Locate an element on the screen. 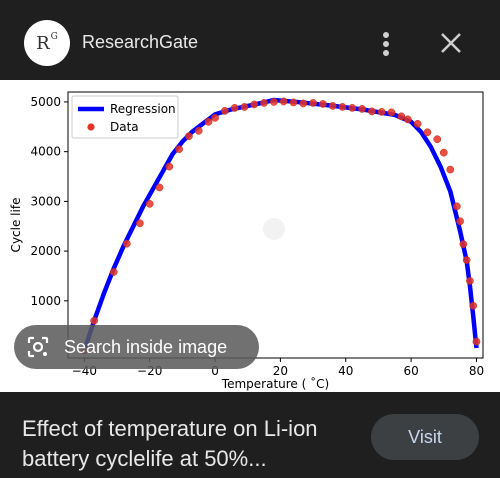 The width and height of the screenshot is (500, 478). y-tick-label: 4000 is located at coordinates (45, 152).